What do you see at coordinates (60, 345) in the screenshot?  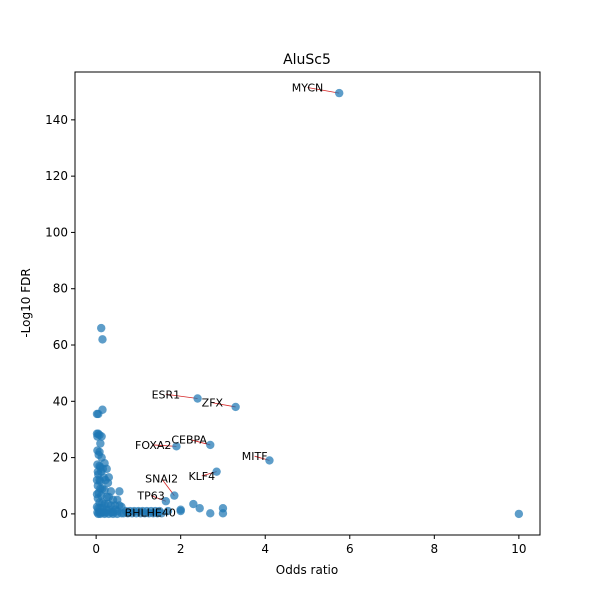 I see `y-tick-label: 60` at bounding box center [60, 345].